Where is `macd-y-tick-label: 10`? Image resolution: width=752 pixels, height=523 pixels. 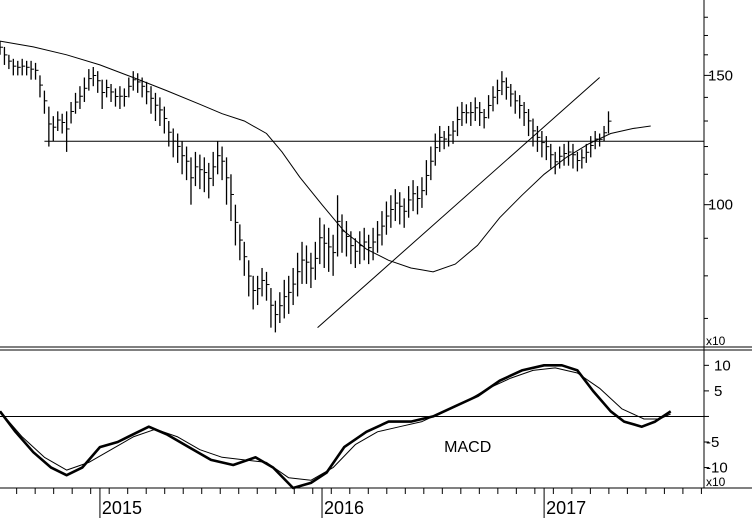
macd-y-tick-label: 10 is located at coordinates (722, 365).